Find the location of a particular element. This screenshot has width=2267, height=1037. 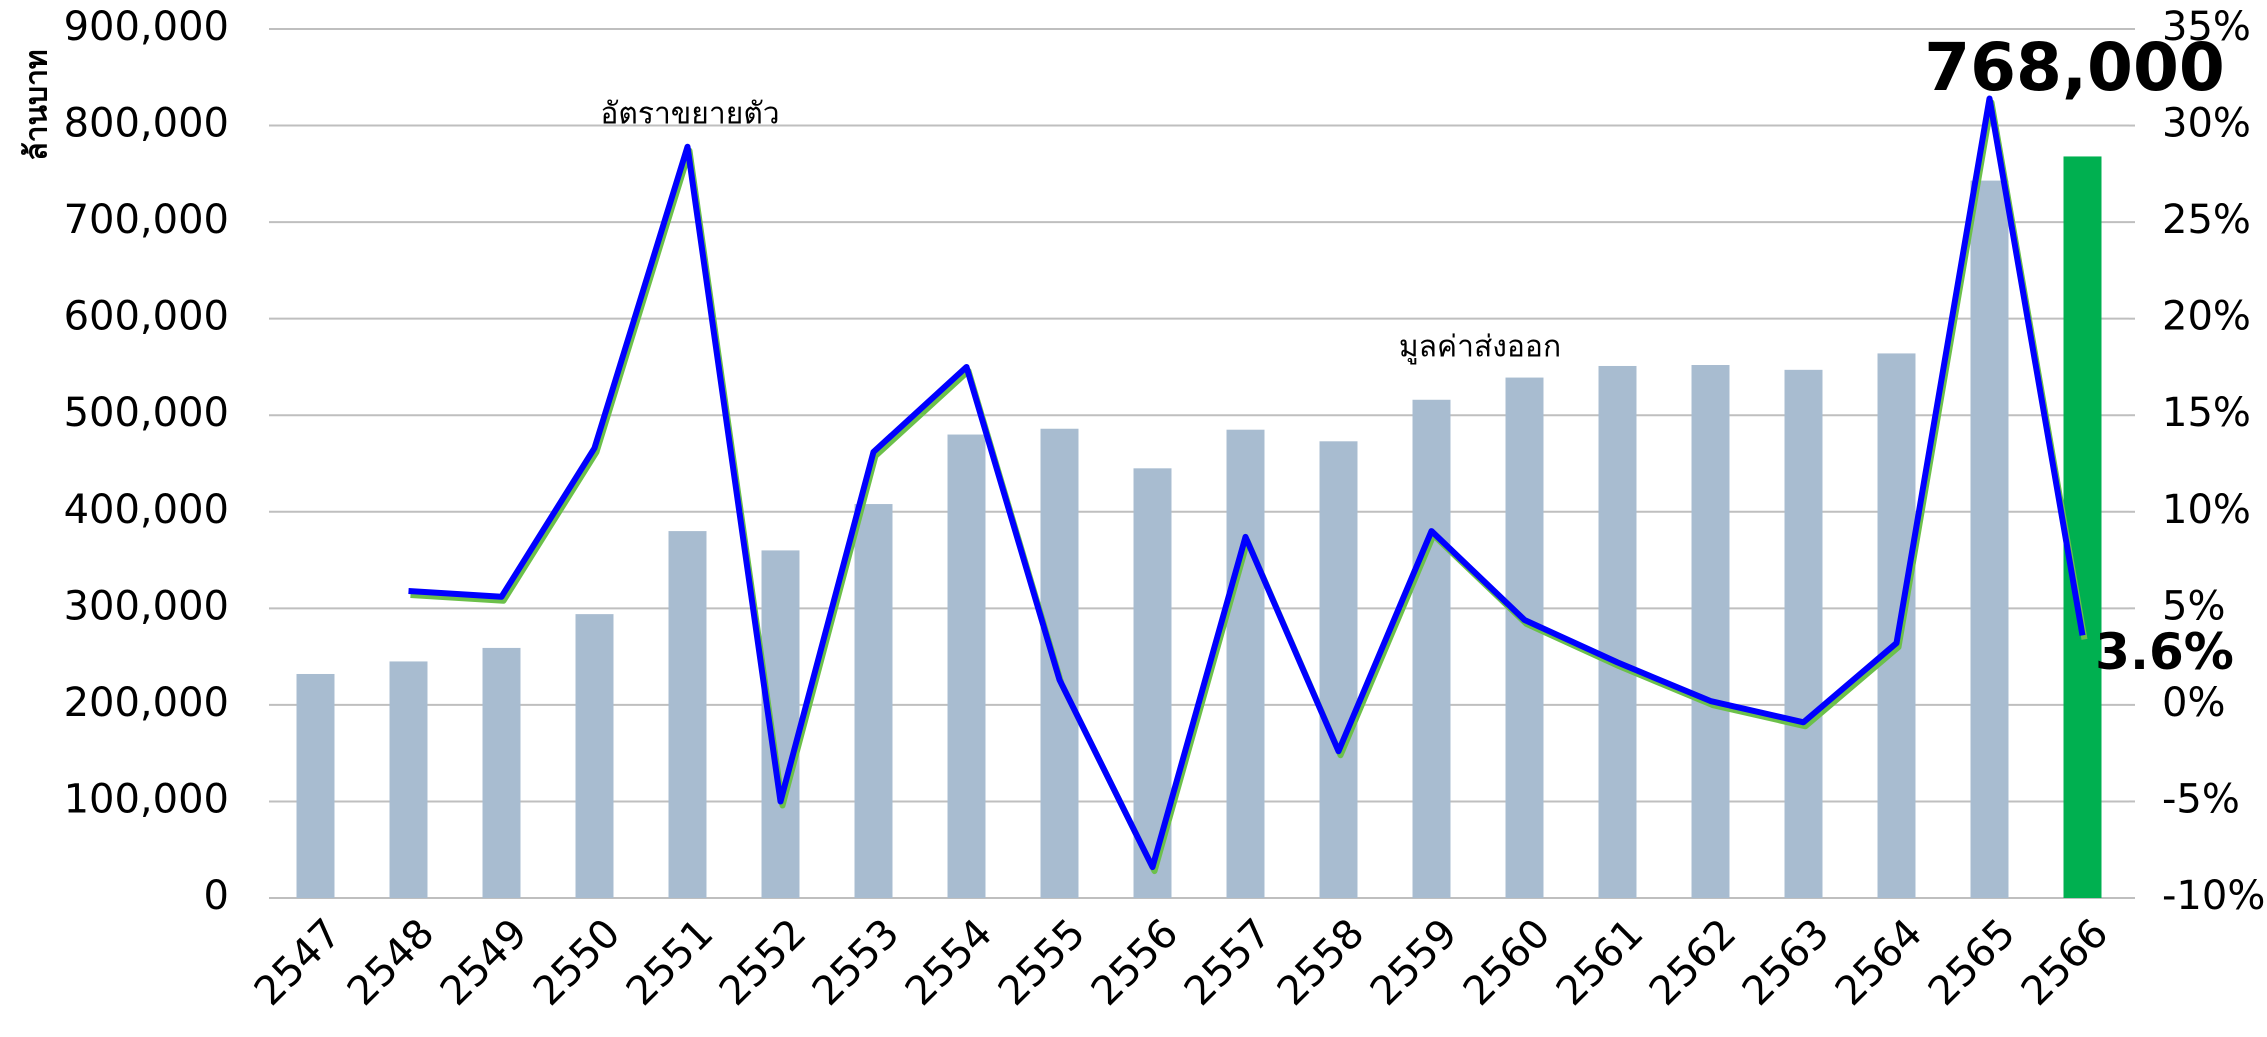

x-tick-label: 2559 is located at coordinates (1414, 962).